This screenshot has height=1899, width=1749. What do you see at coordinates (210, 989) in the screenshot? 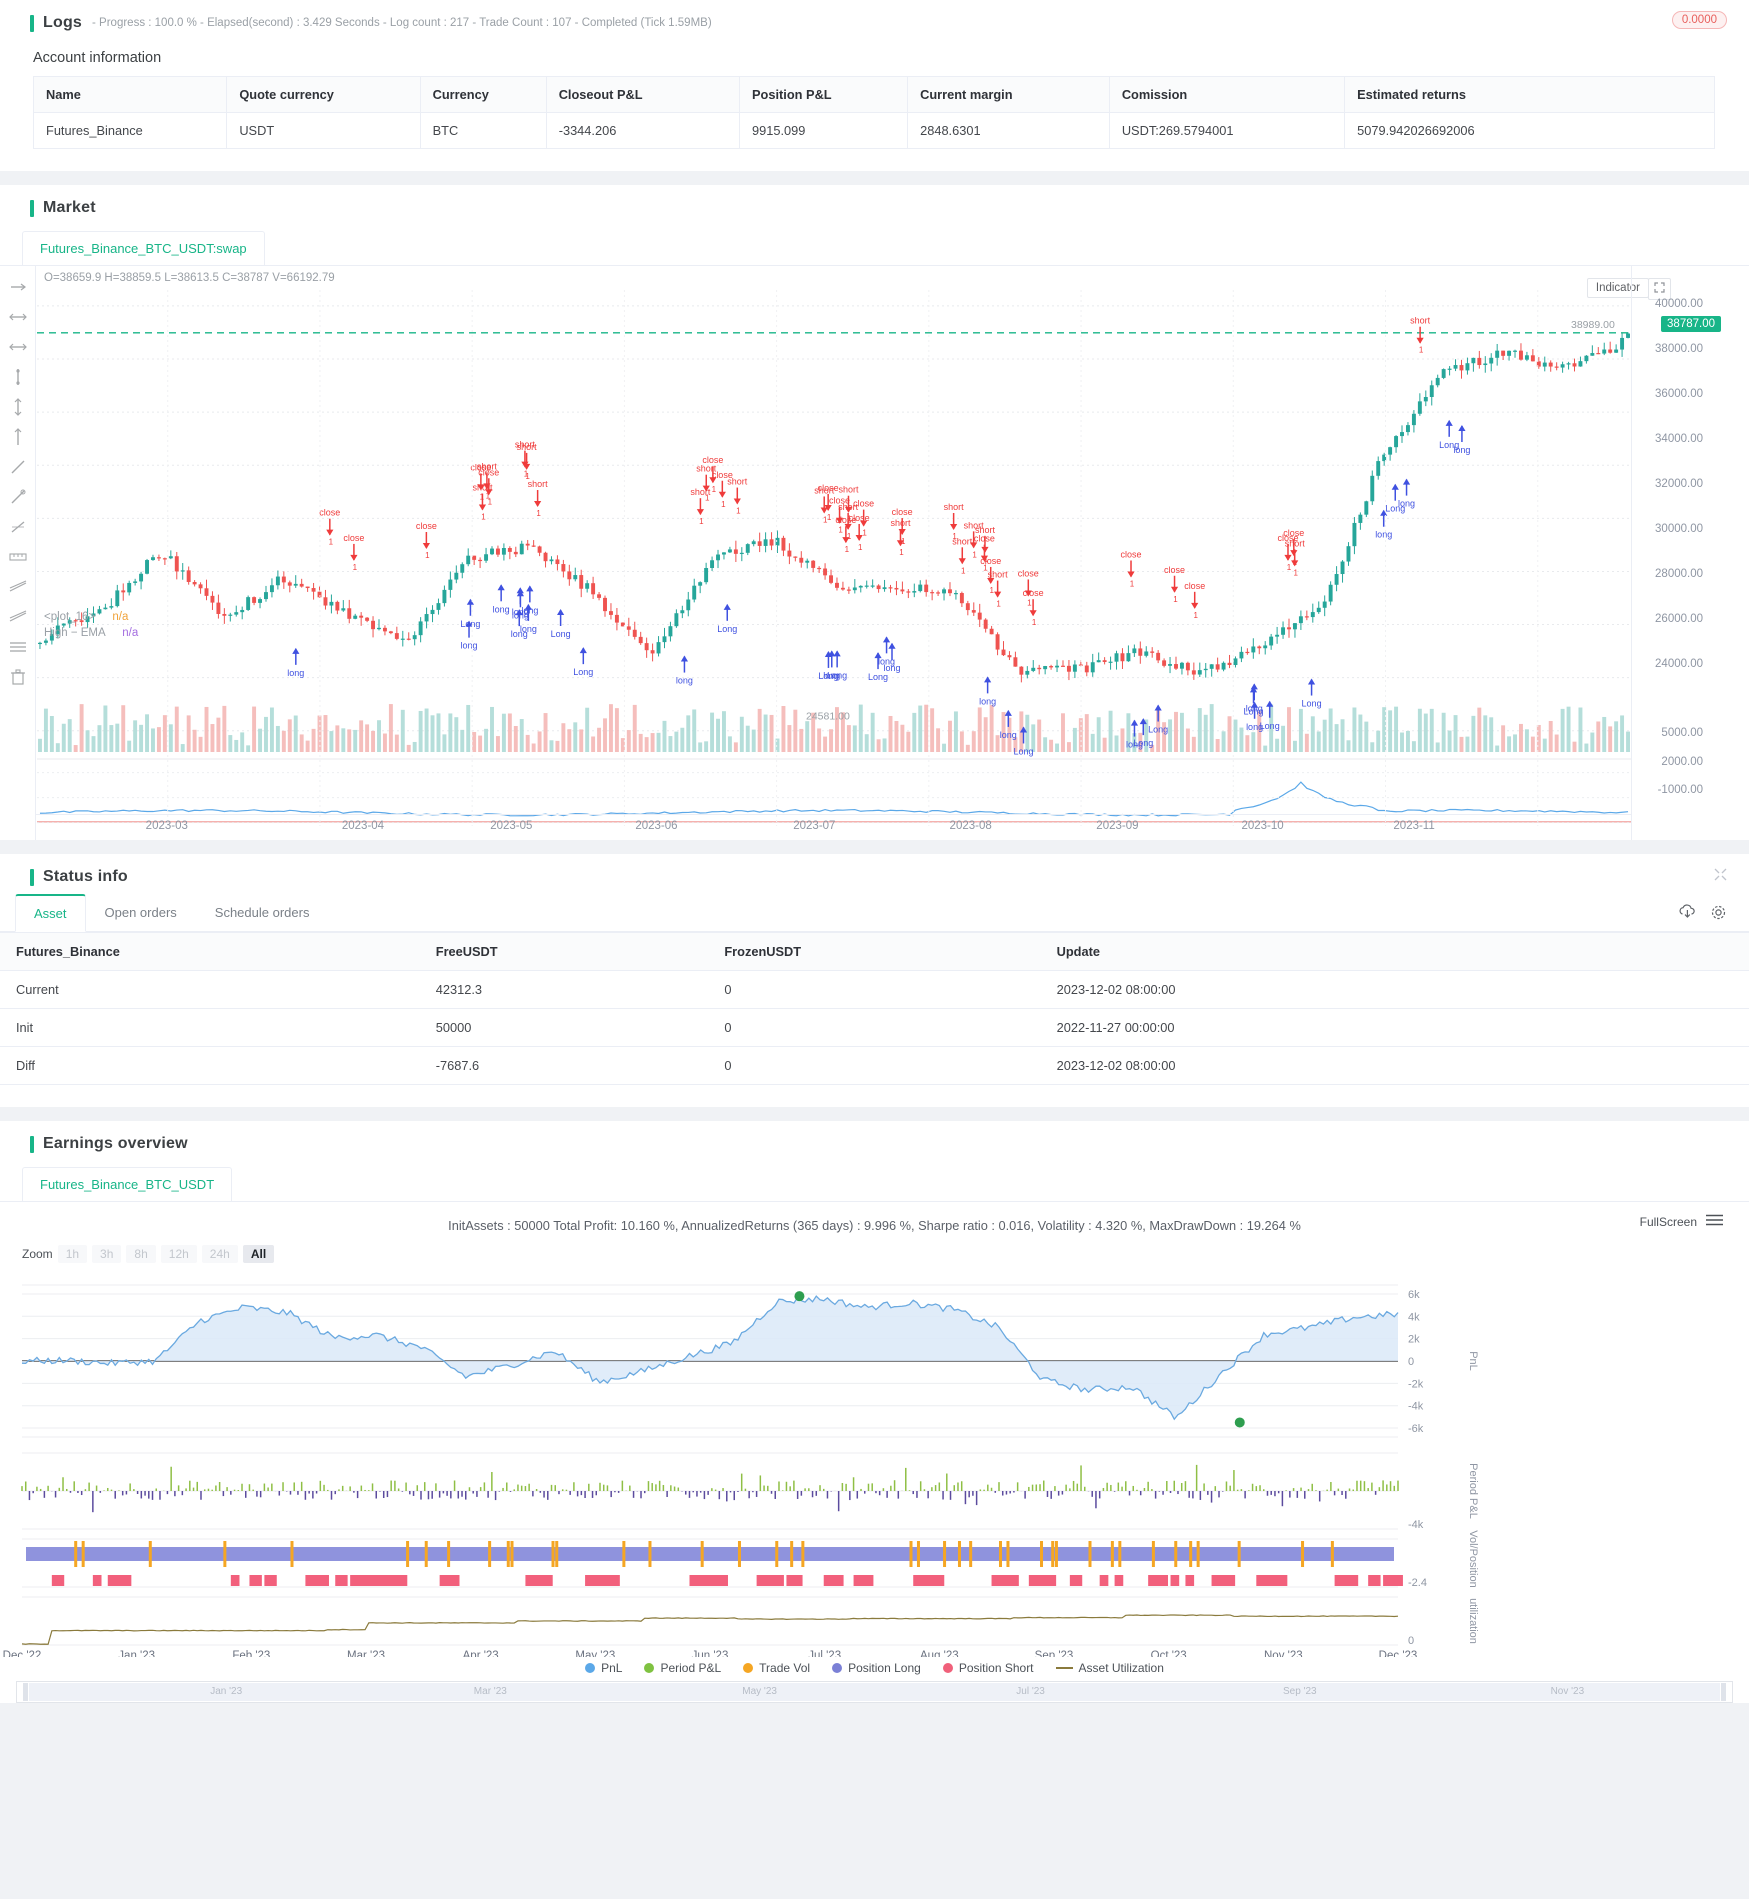
I see `row-label-current: Current` at bounding box center [210, 989].